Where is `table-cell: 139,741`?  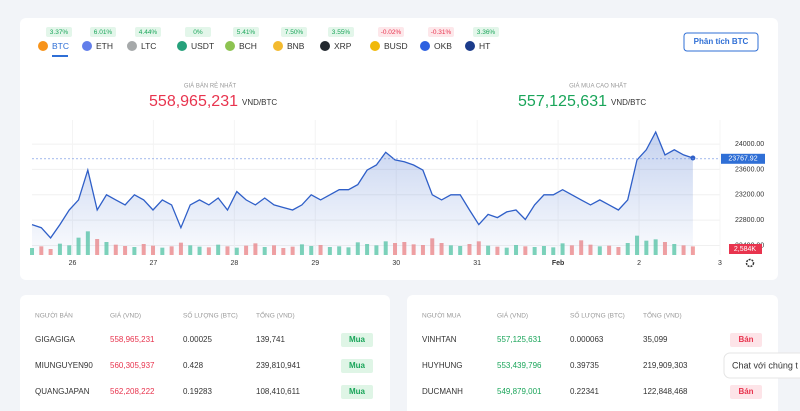
table-cell: 139,741 is located at coordinates (270, 339).